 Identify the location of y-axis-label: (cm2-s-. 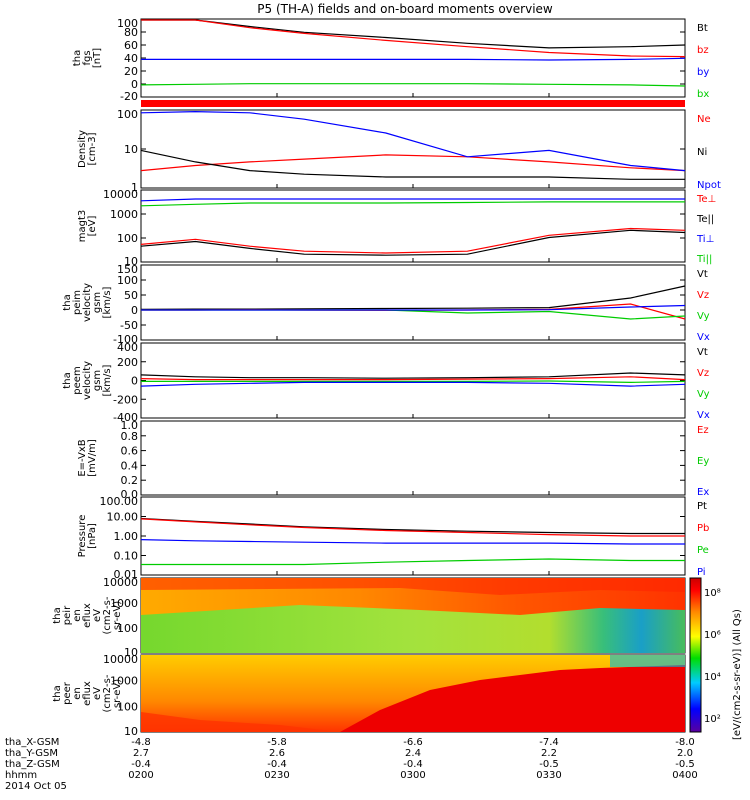
(107, 615).